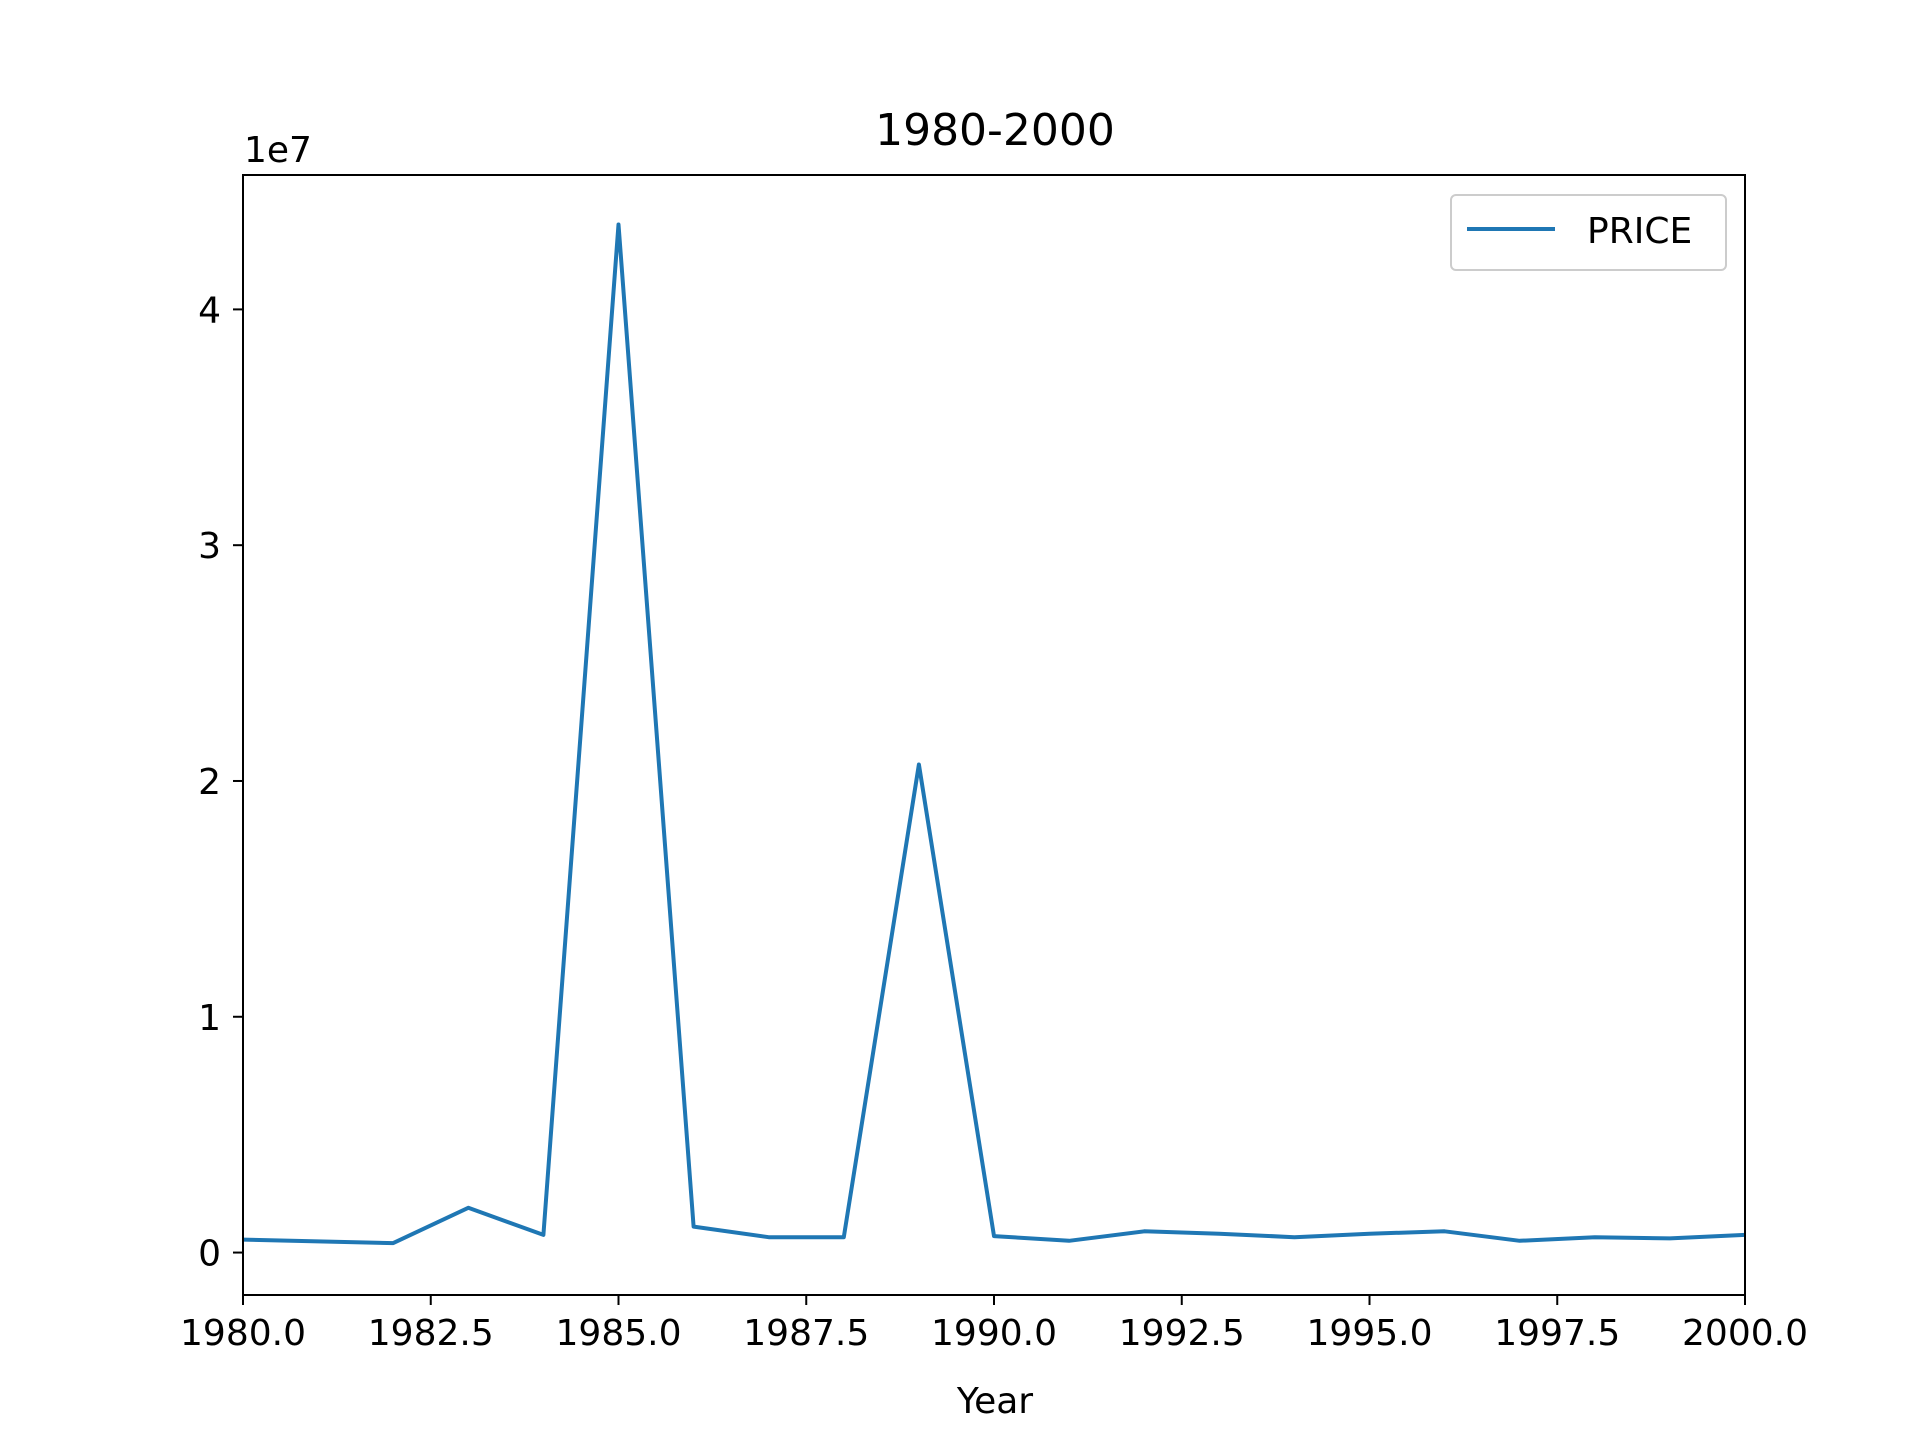  I want to click on x-tick-label: 1990.0, so click(994, 1333).